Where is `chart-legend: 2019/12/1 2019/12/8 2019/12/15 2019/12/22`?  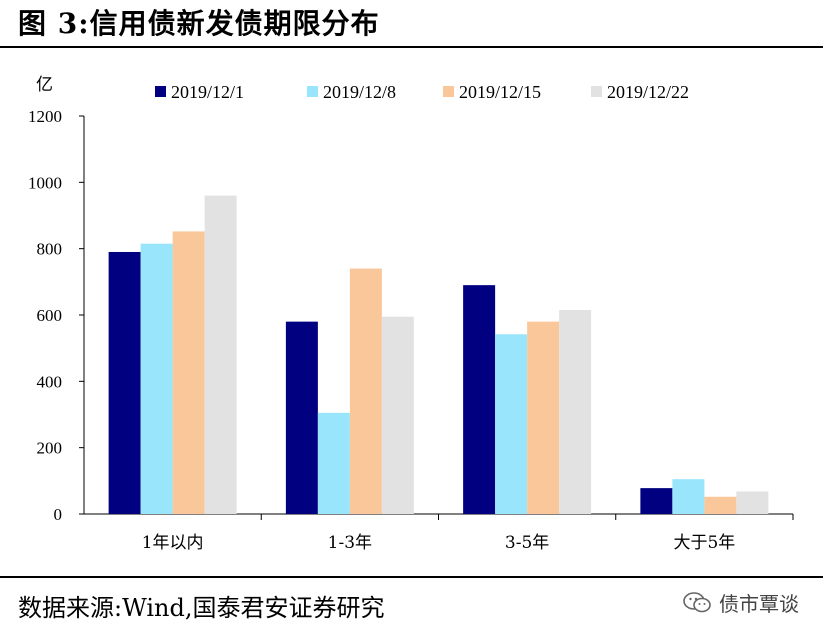 chart-legend: 2019/12/1 2019/12/8 2019/12/15 2019/12/22 is located at coordinates (422, 92).